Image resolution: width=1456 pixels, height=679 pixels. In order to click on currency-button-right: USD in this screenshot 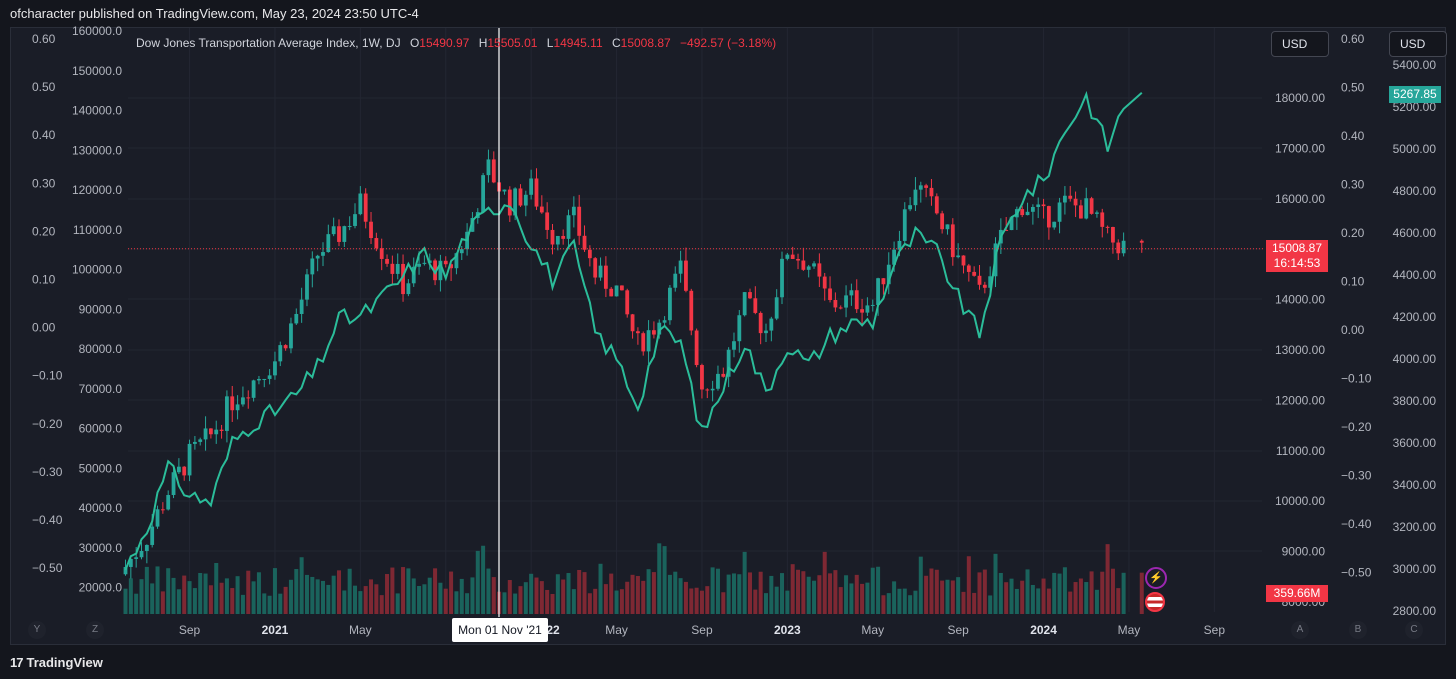, I will do `click(1418, 44)`.